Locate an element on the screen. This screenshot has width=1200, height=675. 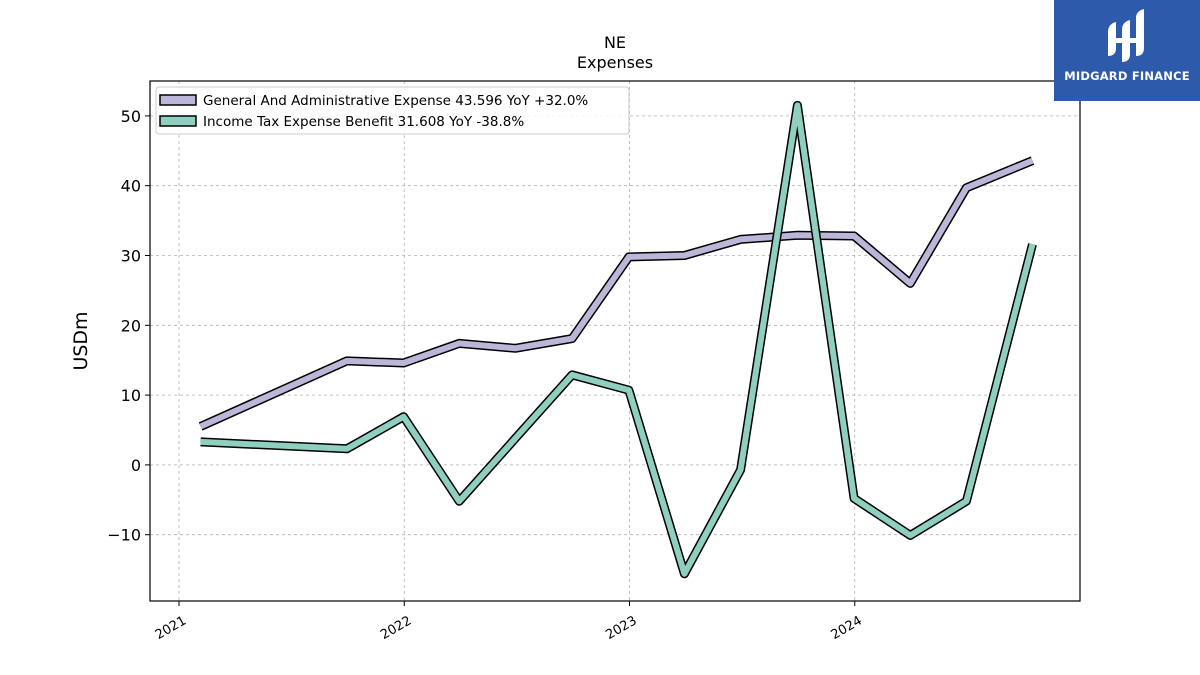
x-tick-label: 2023 is located at coordinates (621, 628).